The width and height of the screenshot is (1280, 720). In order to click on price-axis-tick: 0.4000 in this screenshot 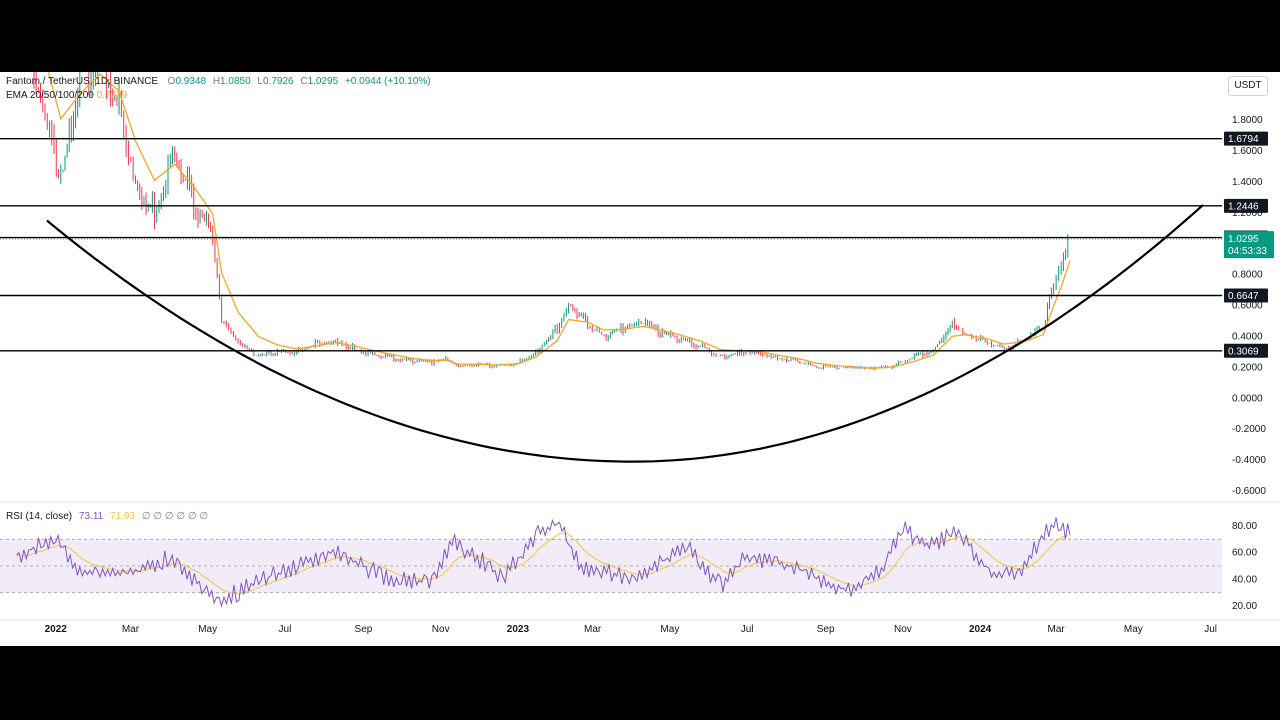, I will do `click(1247, 336)`.